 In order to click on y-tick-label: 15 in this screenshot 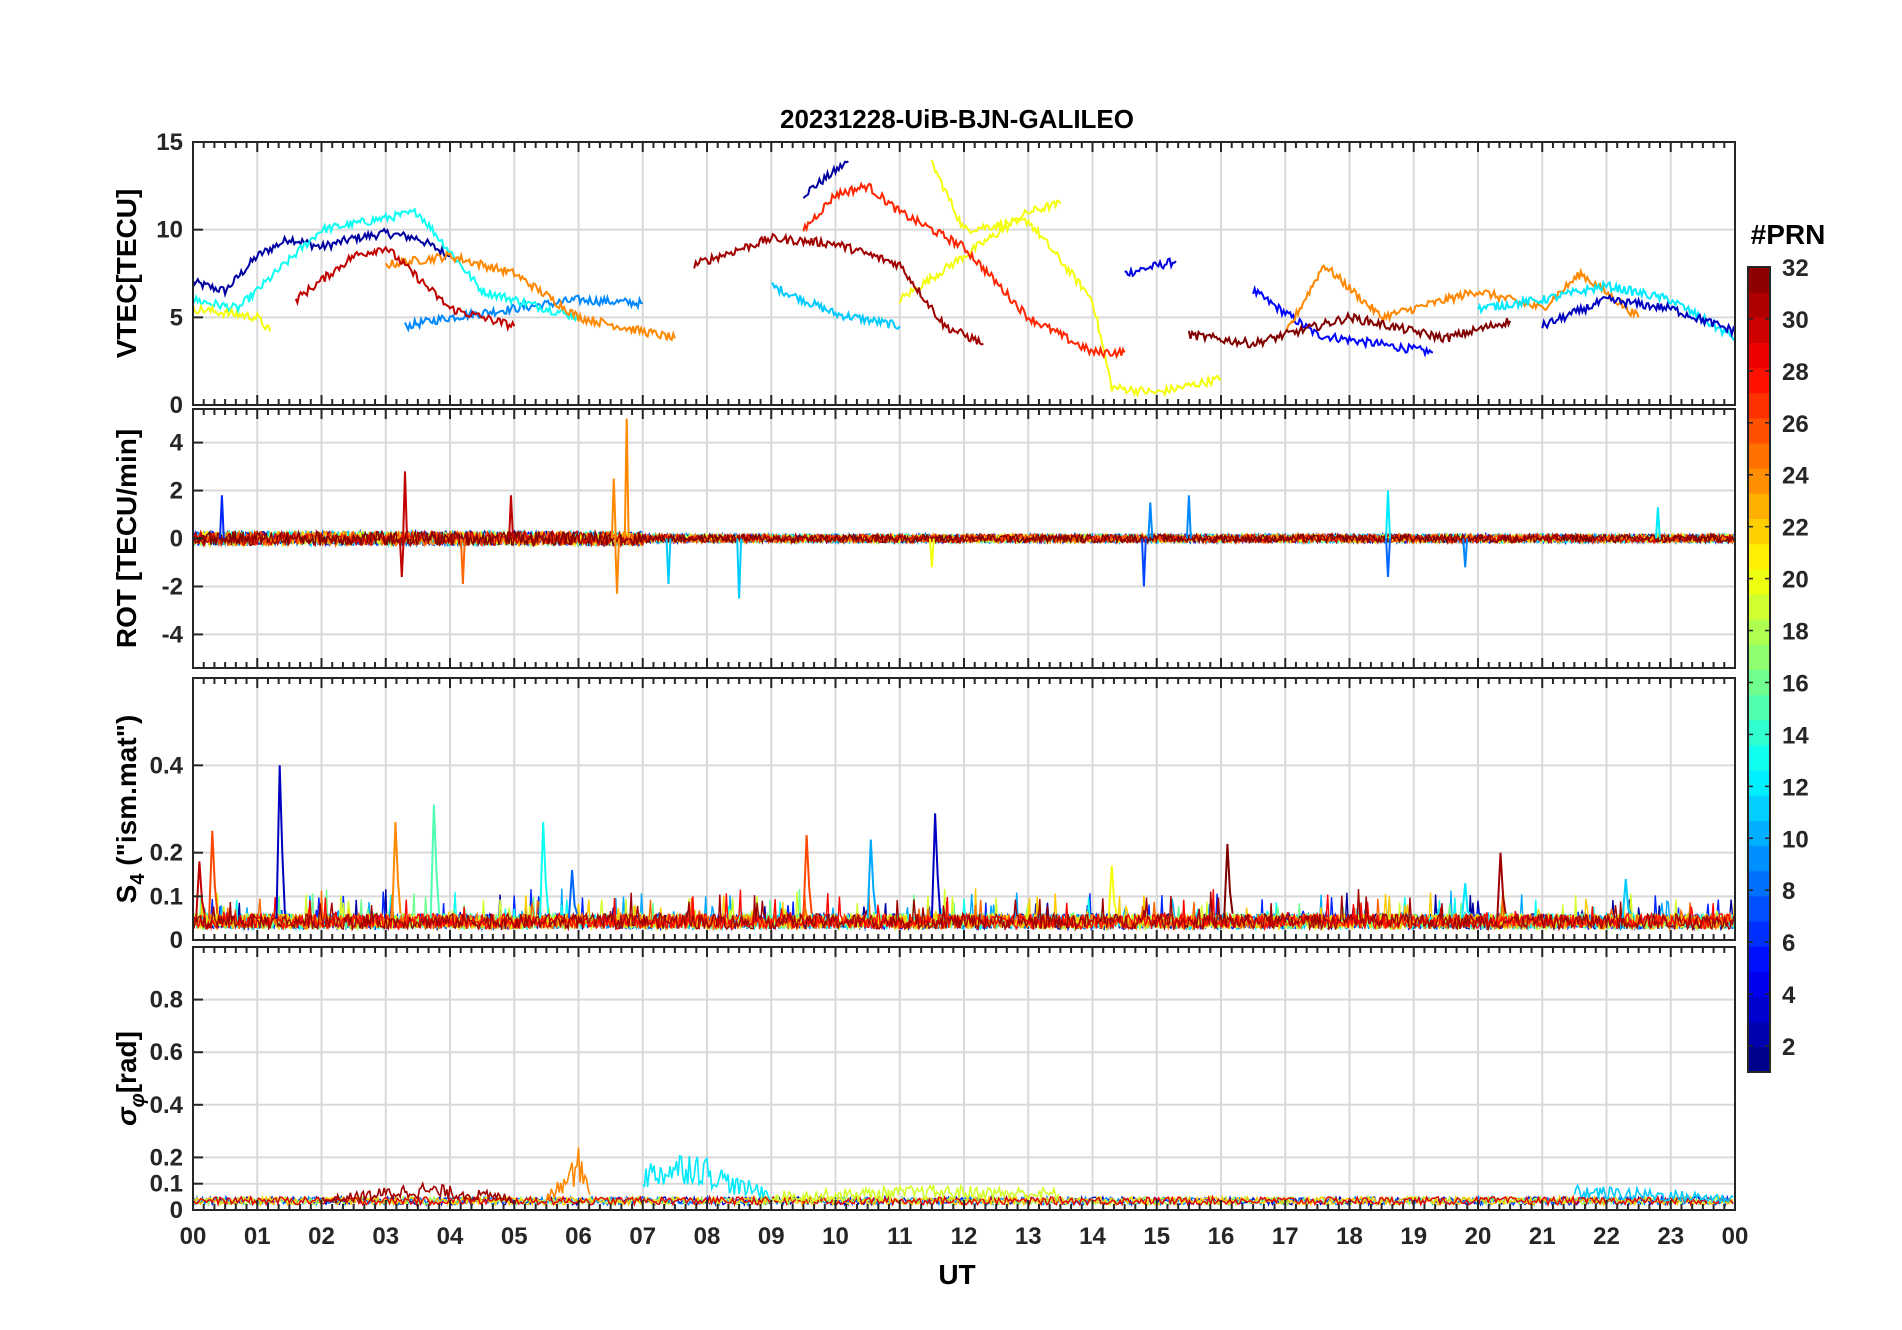, I will do `click(169, 142)`.